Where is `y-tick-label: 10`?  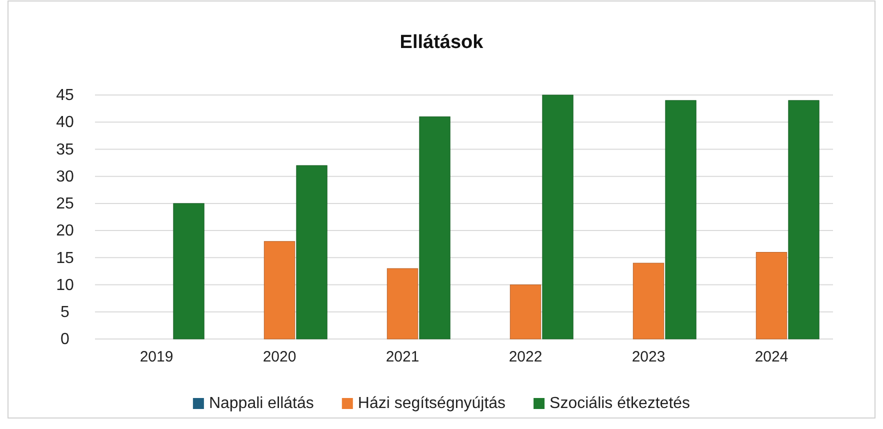
y-tick-label: 10 is located at coordinates (65, 285).